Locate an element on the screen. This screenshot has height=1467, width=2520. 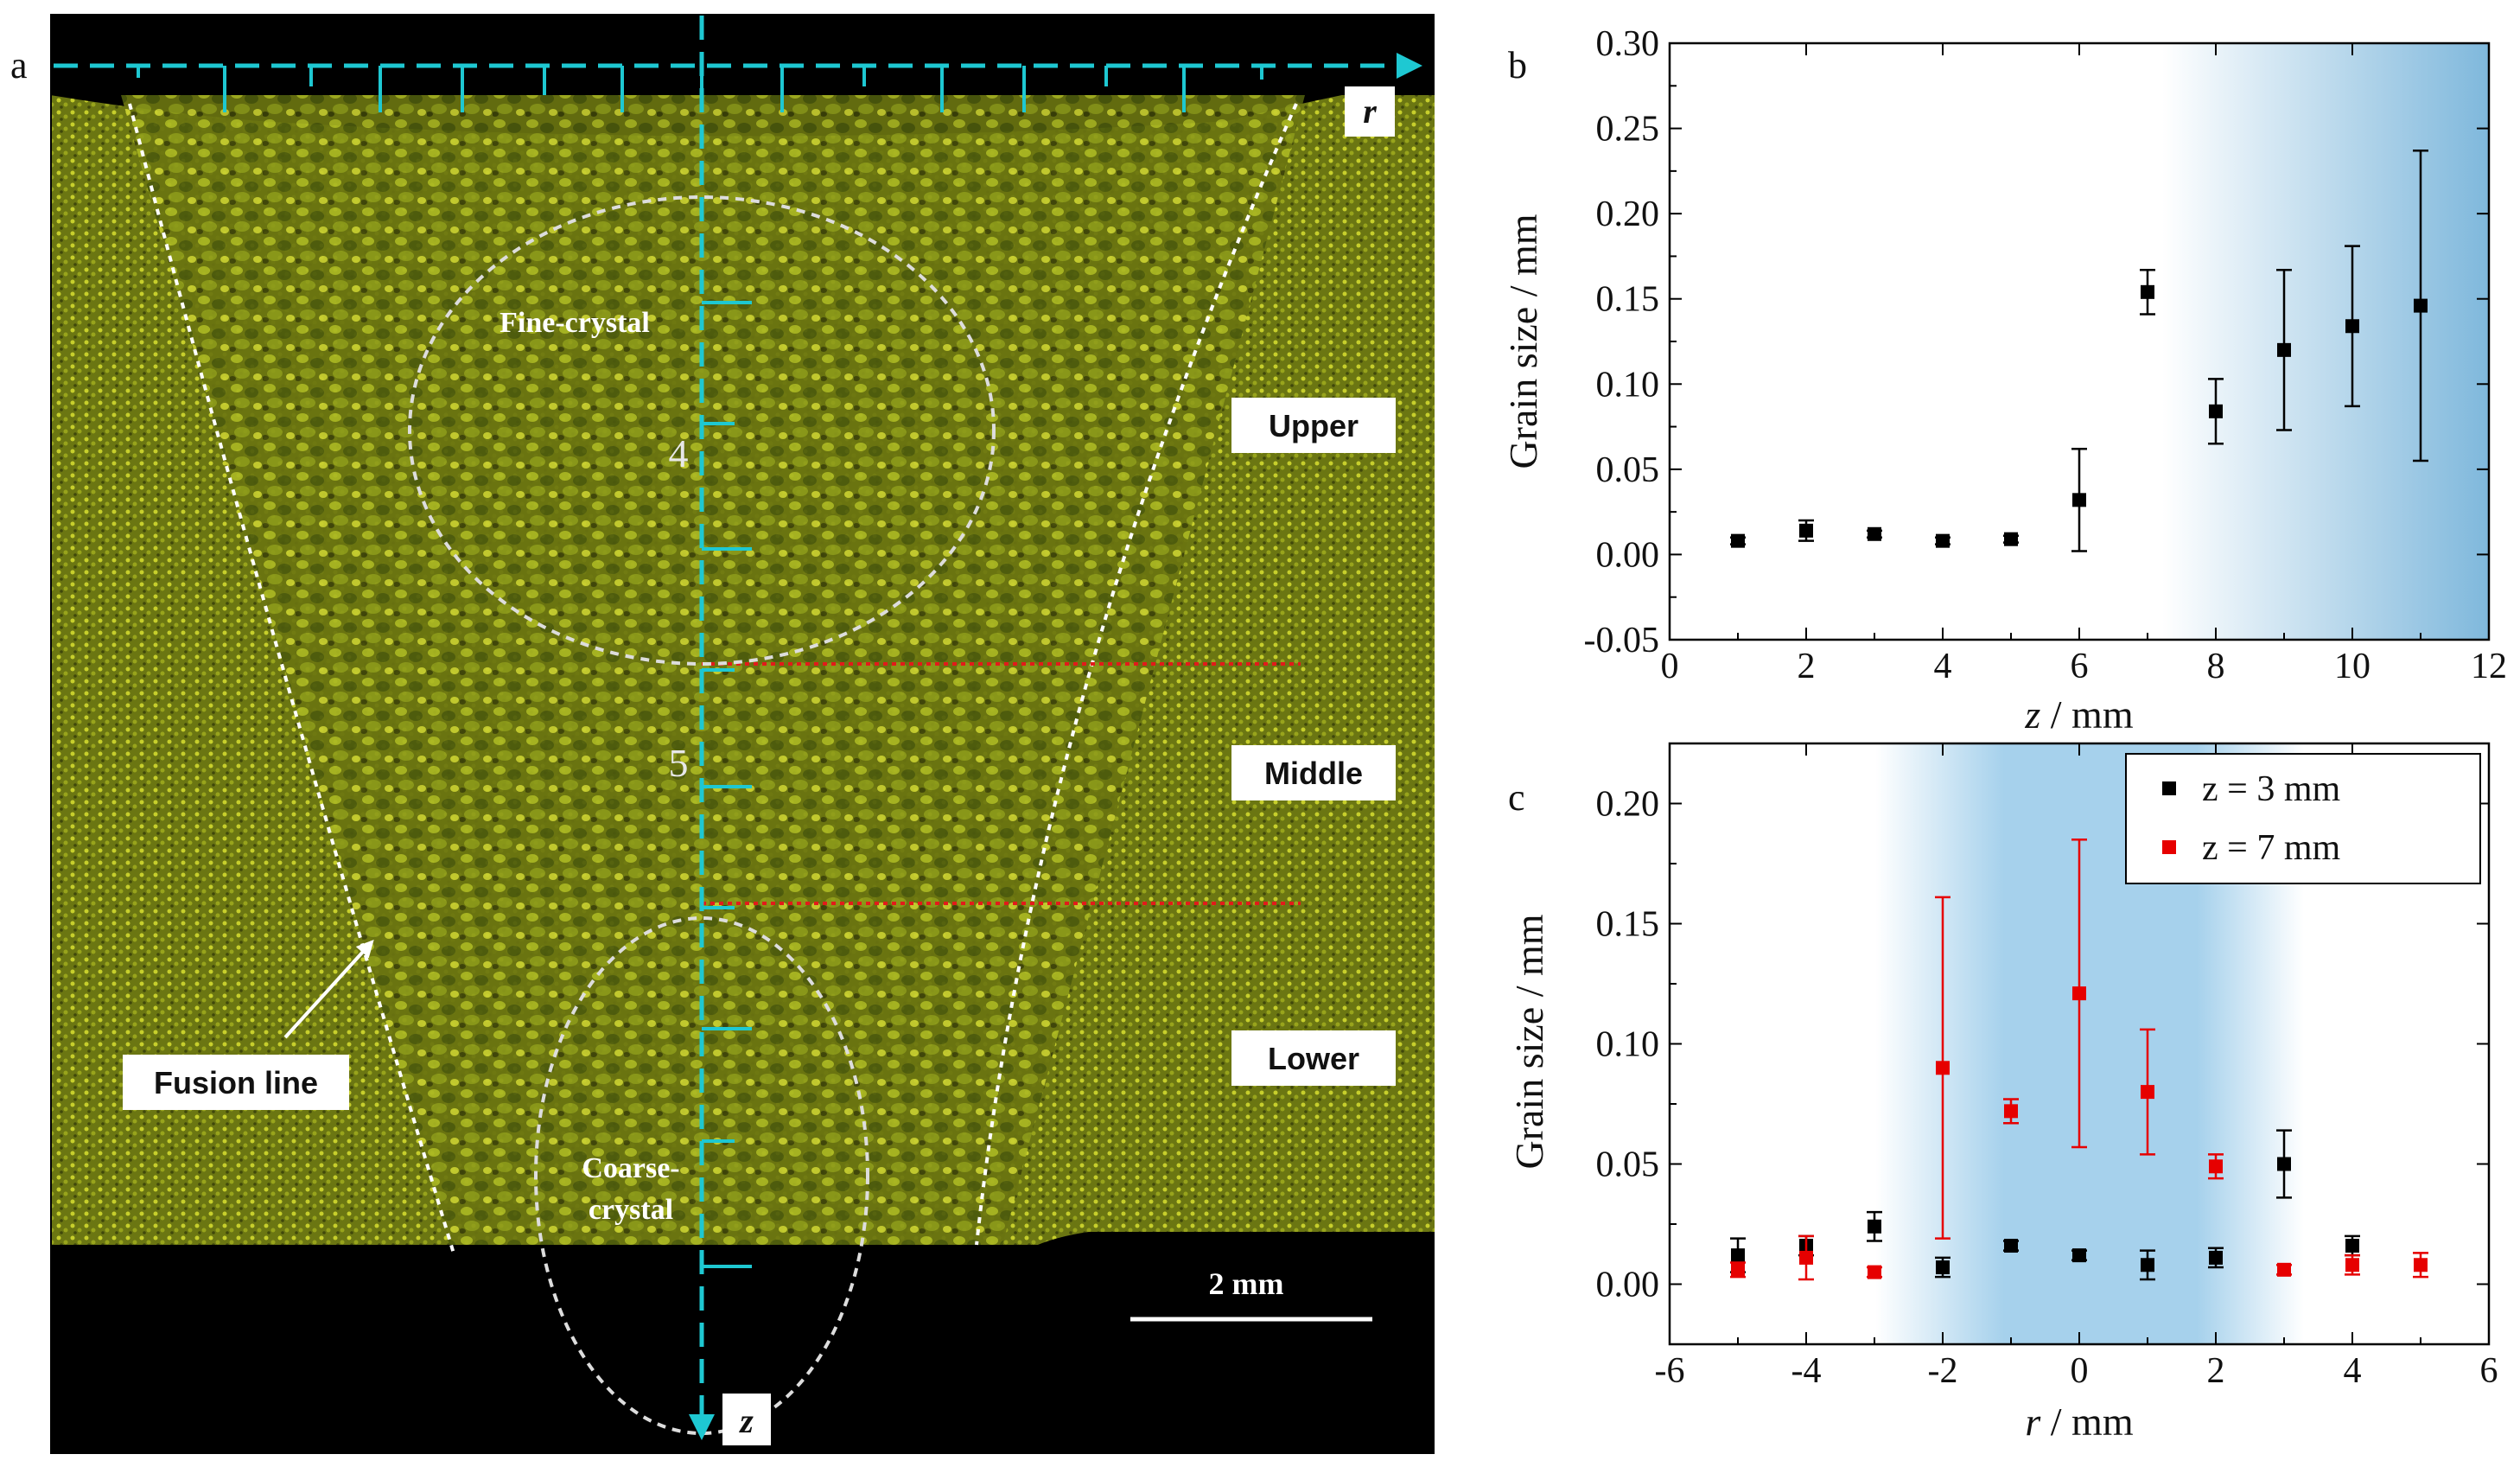
panel-c-xtick-label: 4 is located at coordinates (2353, 1371).